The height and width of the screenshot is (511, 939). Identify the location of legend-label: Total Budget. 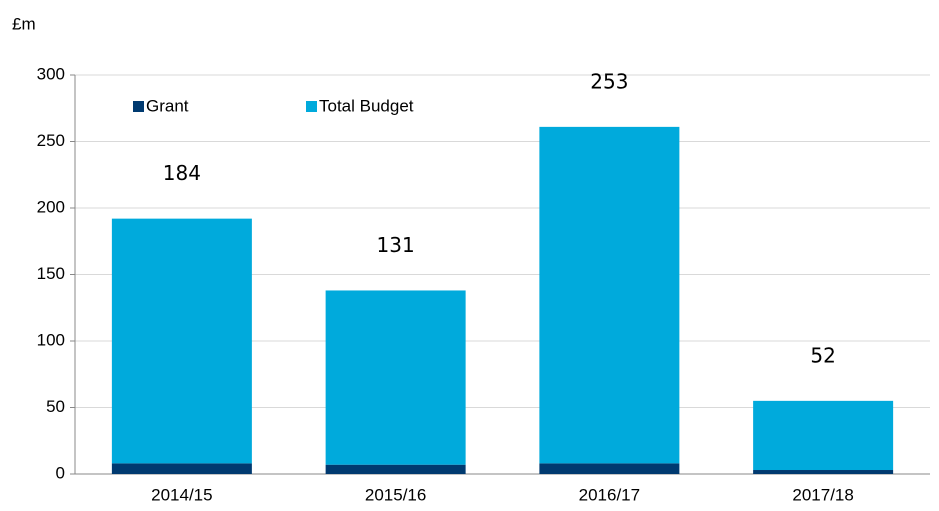
(366, 105).